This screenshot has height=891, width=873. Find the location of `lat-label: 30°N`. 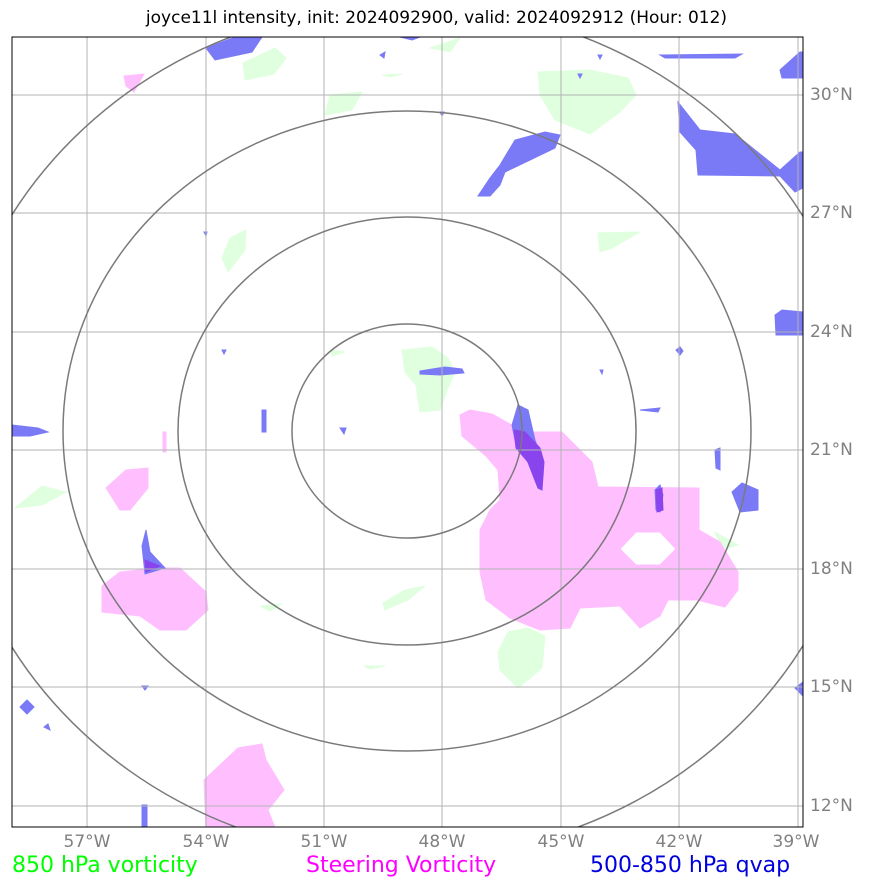

lat-label: 30°N is located at coordinates (831, 95).